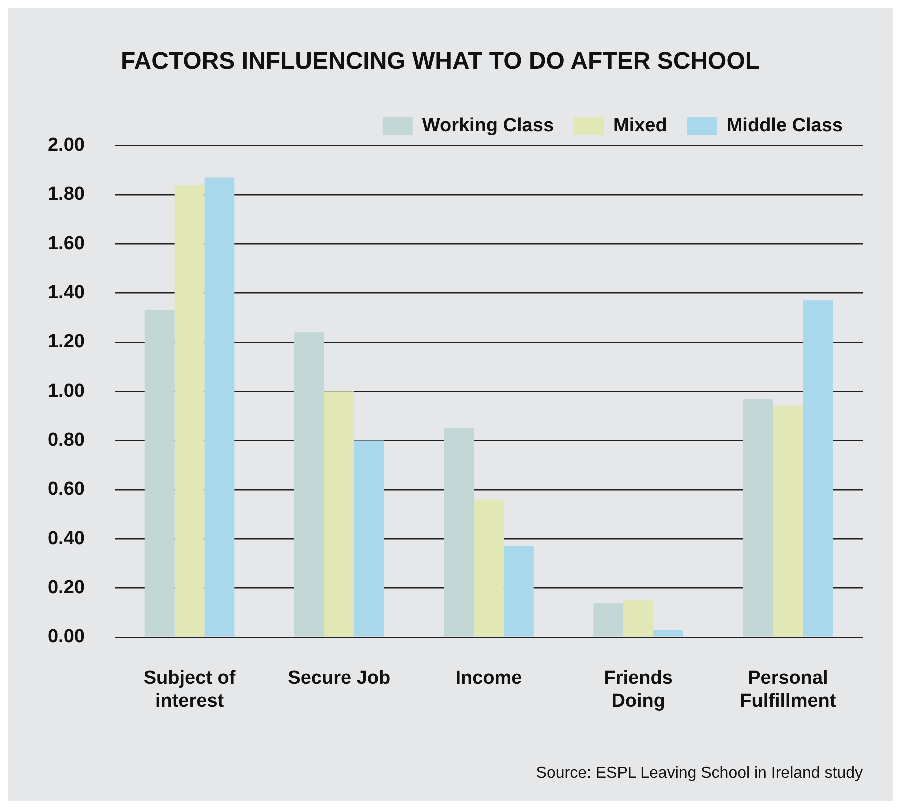 The height and width of the screenshot is (809, 901). Describe the element at coordinates (66, 195) in the screenshot. I see `y-tick-label: 1.80` at that location.